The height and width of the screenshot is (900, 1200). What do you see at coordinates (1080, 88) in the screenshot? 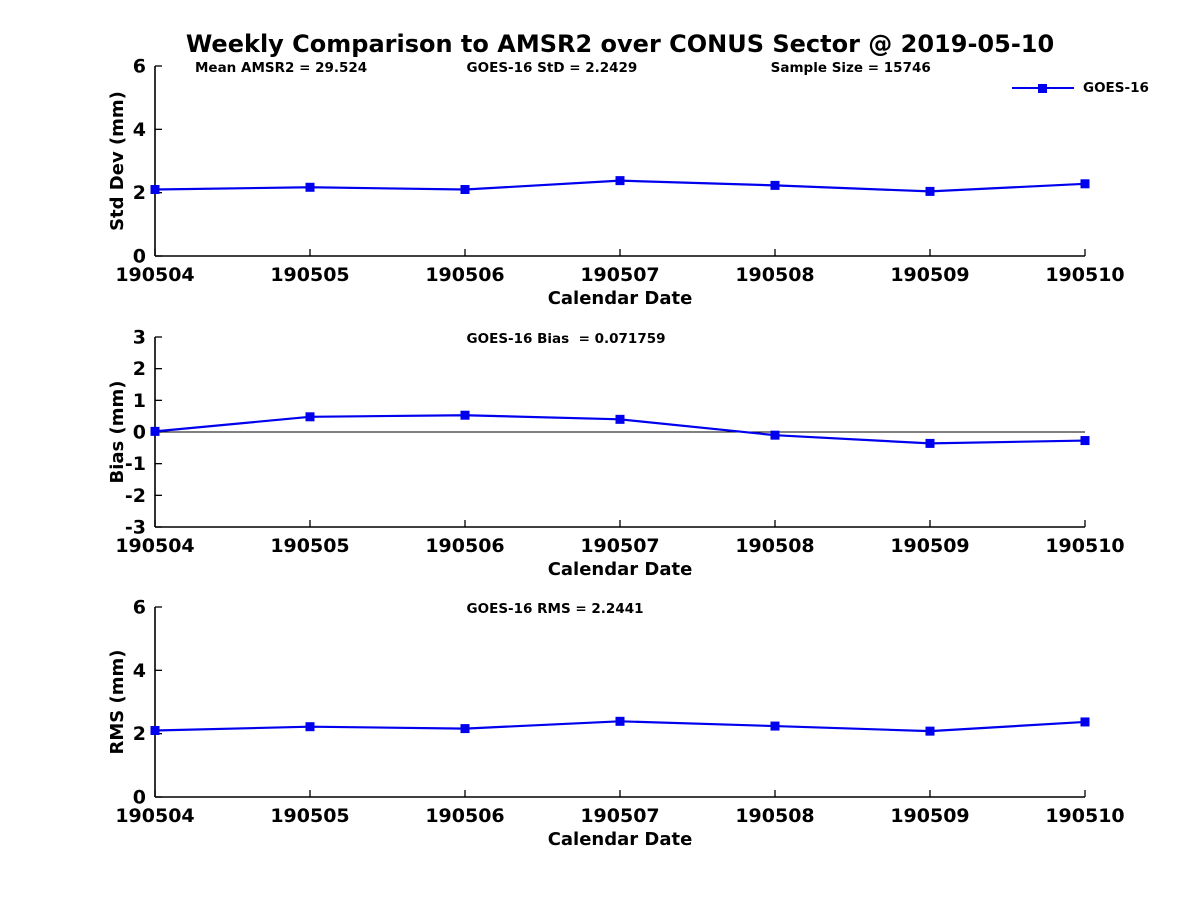
I see `legend: GOES-16` at bounding box center [1080, 88].